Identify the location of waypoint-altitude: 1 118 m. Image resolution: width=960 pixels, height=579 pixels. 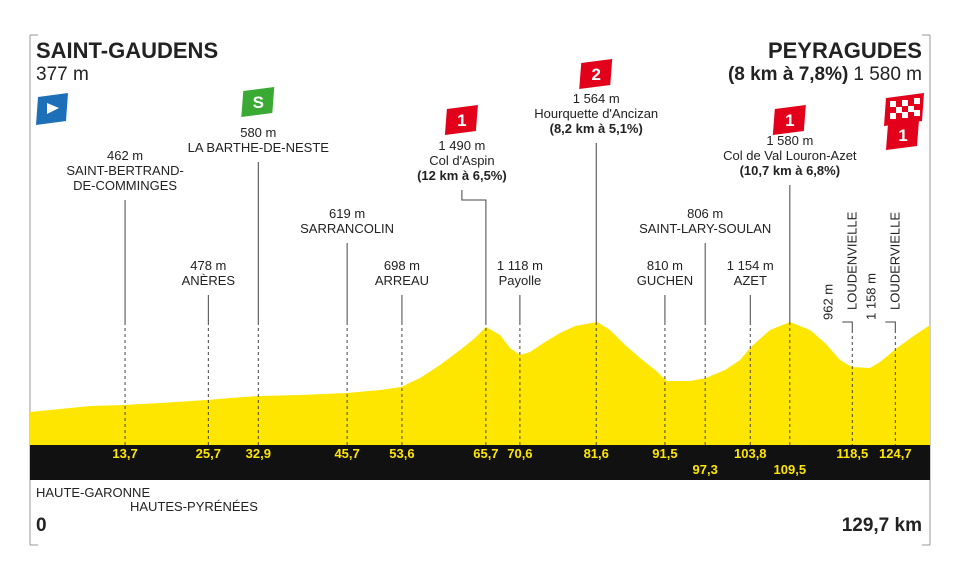
(520, 265).